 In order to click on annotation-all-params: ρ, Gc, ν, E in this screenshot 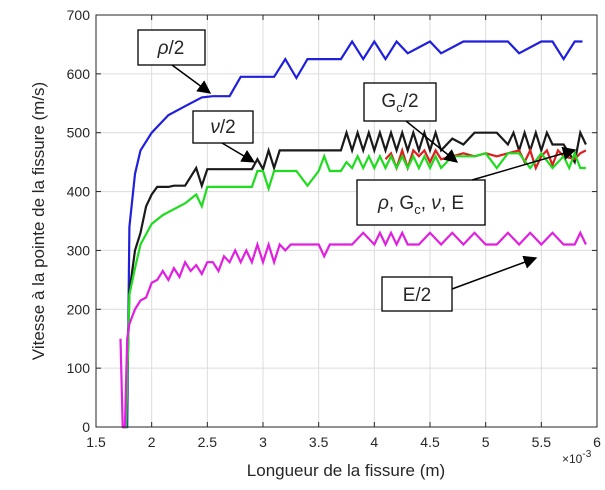, I will do `click(466, 186)`.